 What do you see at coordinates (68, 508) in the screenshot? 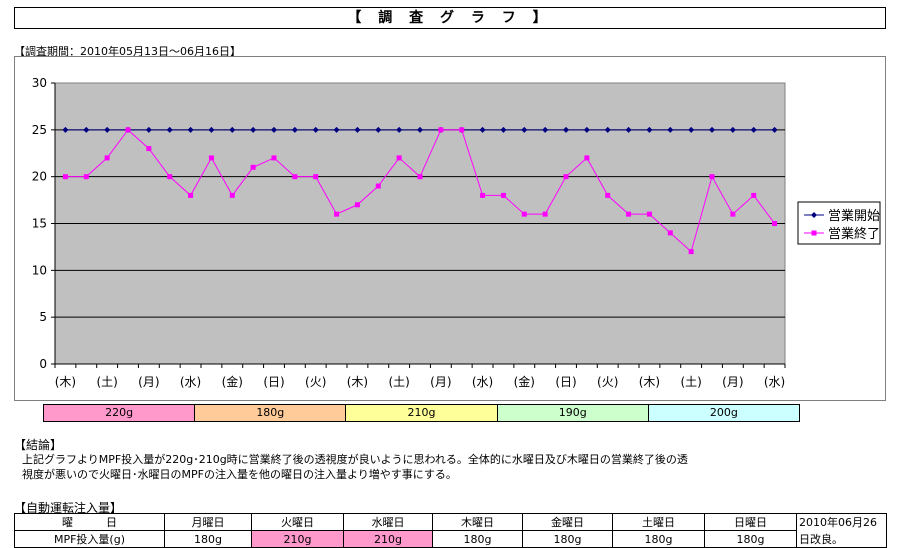
I see `auto-injection-heading: 【自動運転注入量】` at bounding box center [68, 508].